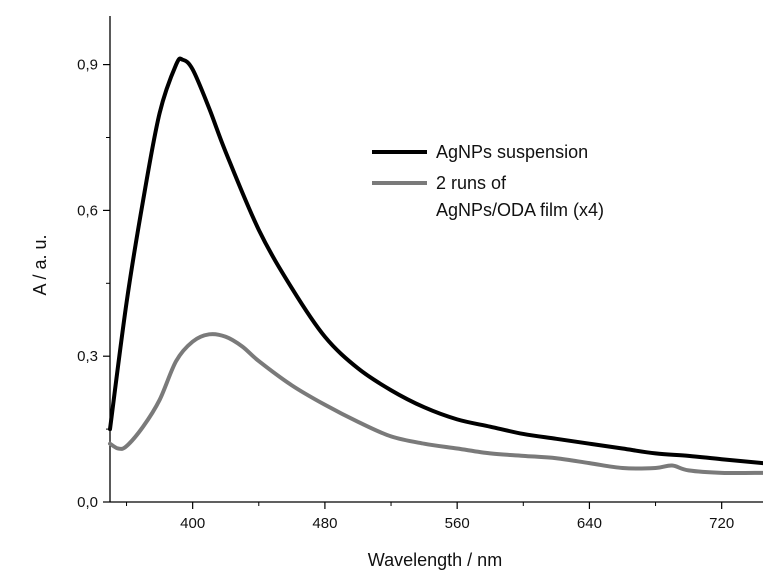 The width and height of the screenshot is (763, 577). What do you see at coordinates (87, 356) in the screenshot?
I see `y-tick-label: 0,3` at bounding box center [87, 356].